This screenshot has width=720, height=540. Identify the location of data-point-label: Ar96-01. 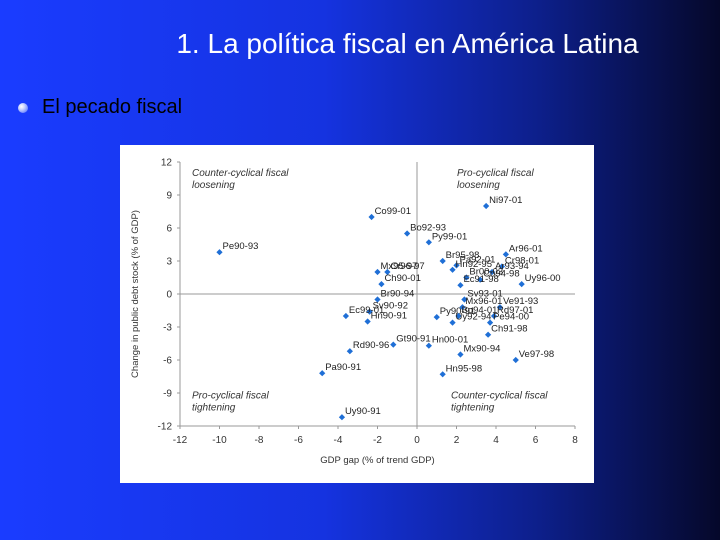
(526, 248).